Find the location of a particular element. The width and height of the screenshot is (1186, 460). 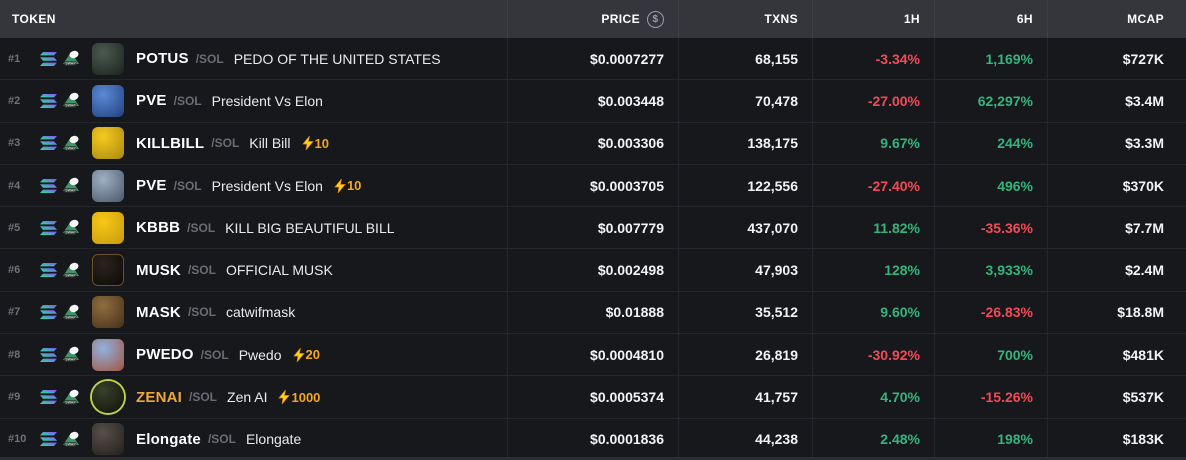

boost-value: 10 is located at coordinates (321, 143).